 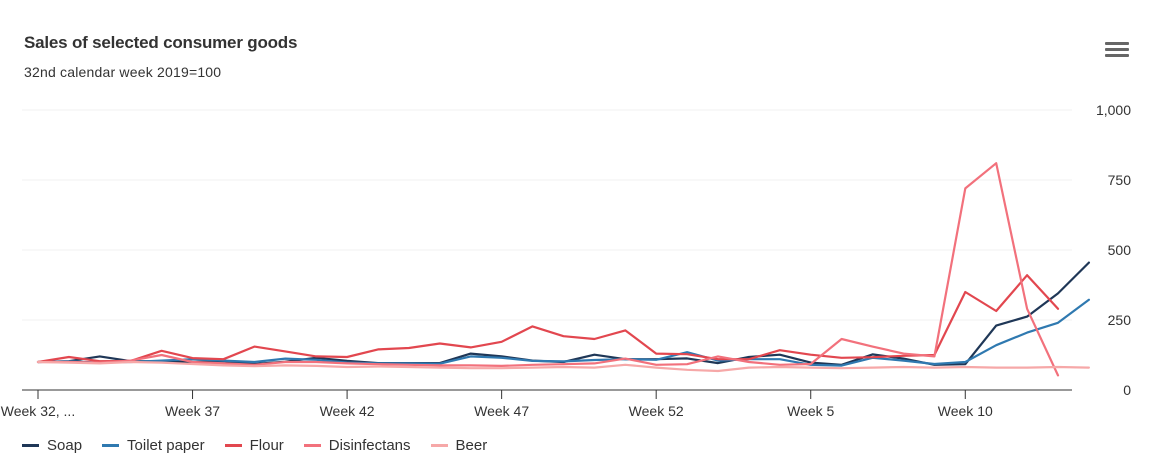 I want to click on x-tick-label: Week 42, so click(x=347, y=411).